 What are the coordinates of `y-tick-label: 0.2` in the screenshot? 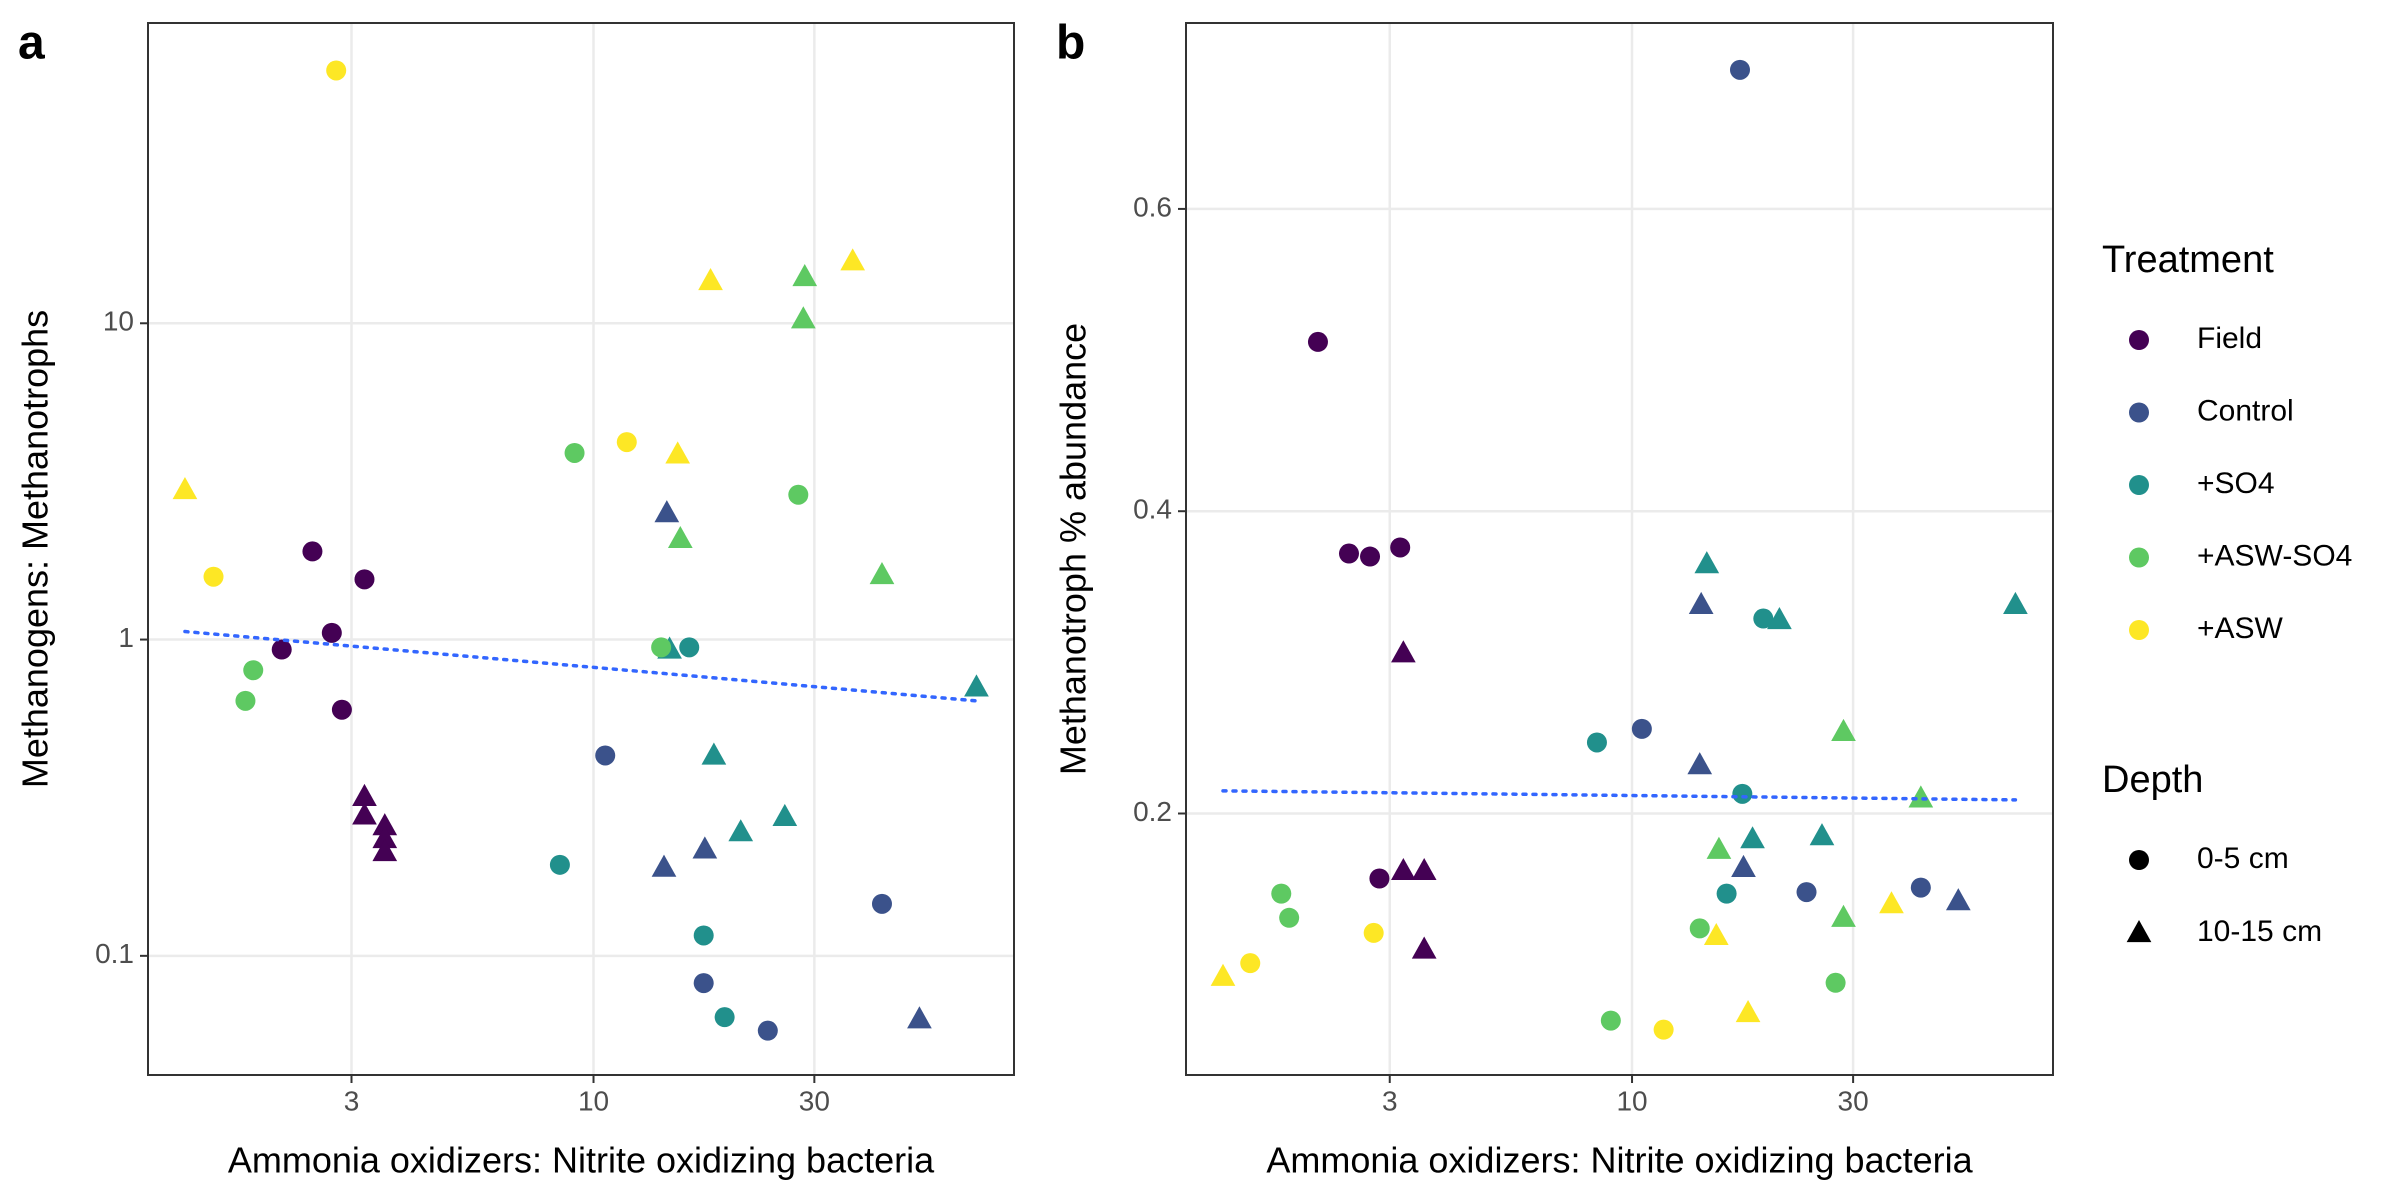 It's located at (1152, 811).